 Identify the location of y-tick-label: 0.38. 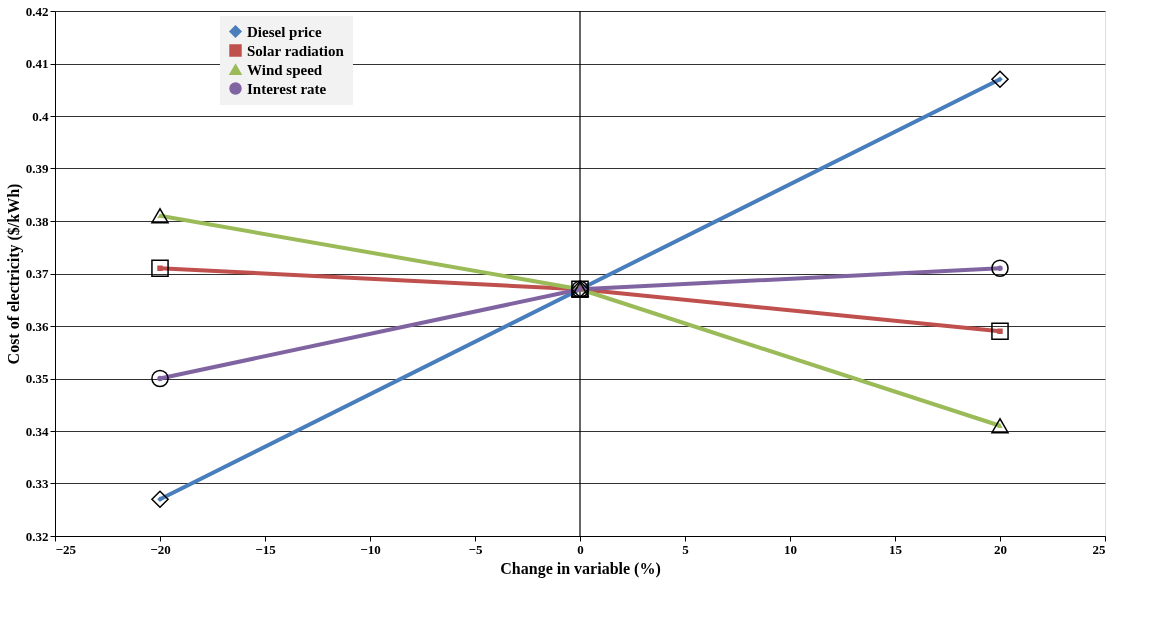
(37, 221).